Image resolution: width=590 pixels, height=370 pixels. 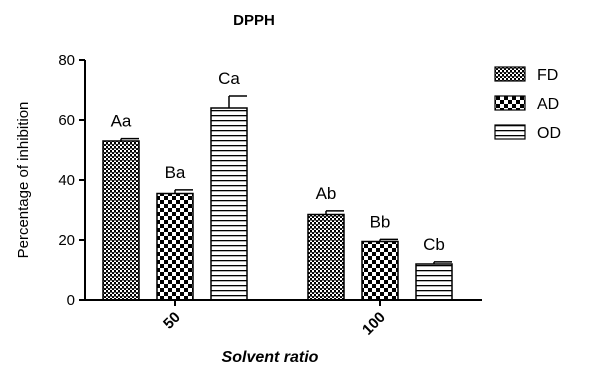 What do you see at coordinates (374, 324) in the screenshot?
I see `x-tick-label: 100` at bounding box center [374, 324].